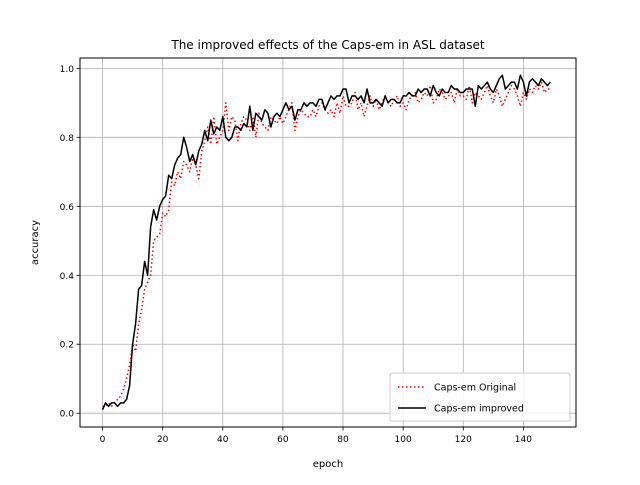  Describe the element at coordinates (163, 440) in the screenshot. I see `x-tick-label: 20` at that location.